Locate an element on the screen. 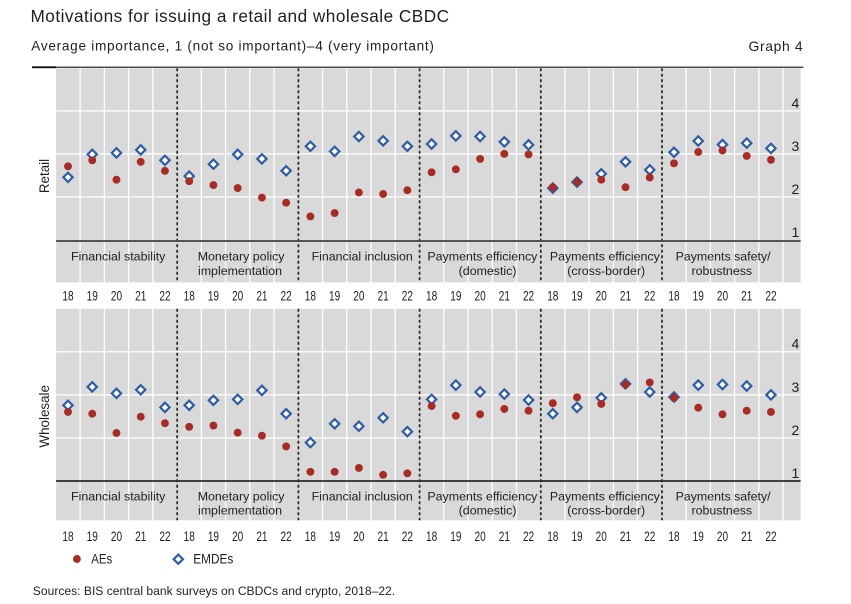 The height and width of the screenshot is (604, 851). svg-text: Graph 4 is located at coordinates (776, 46).